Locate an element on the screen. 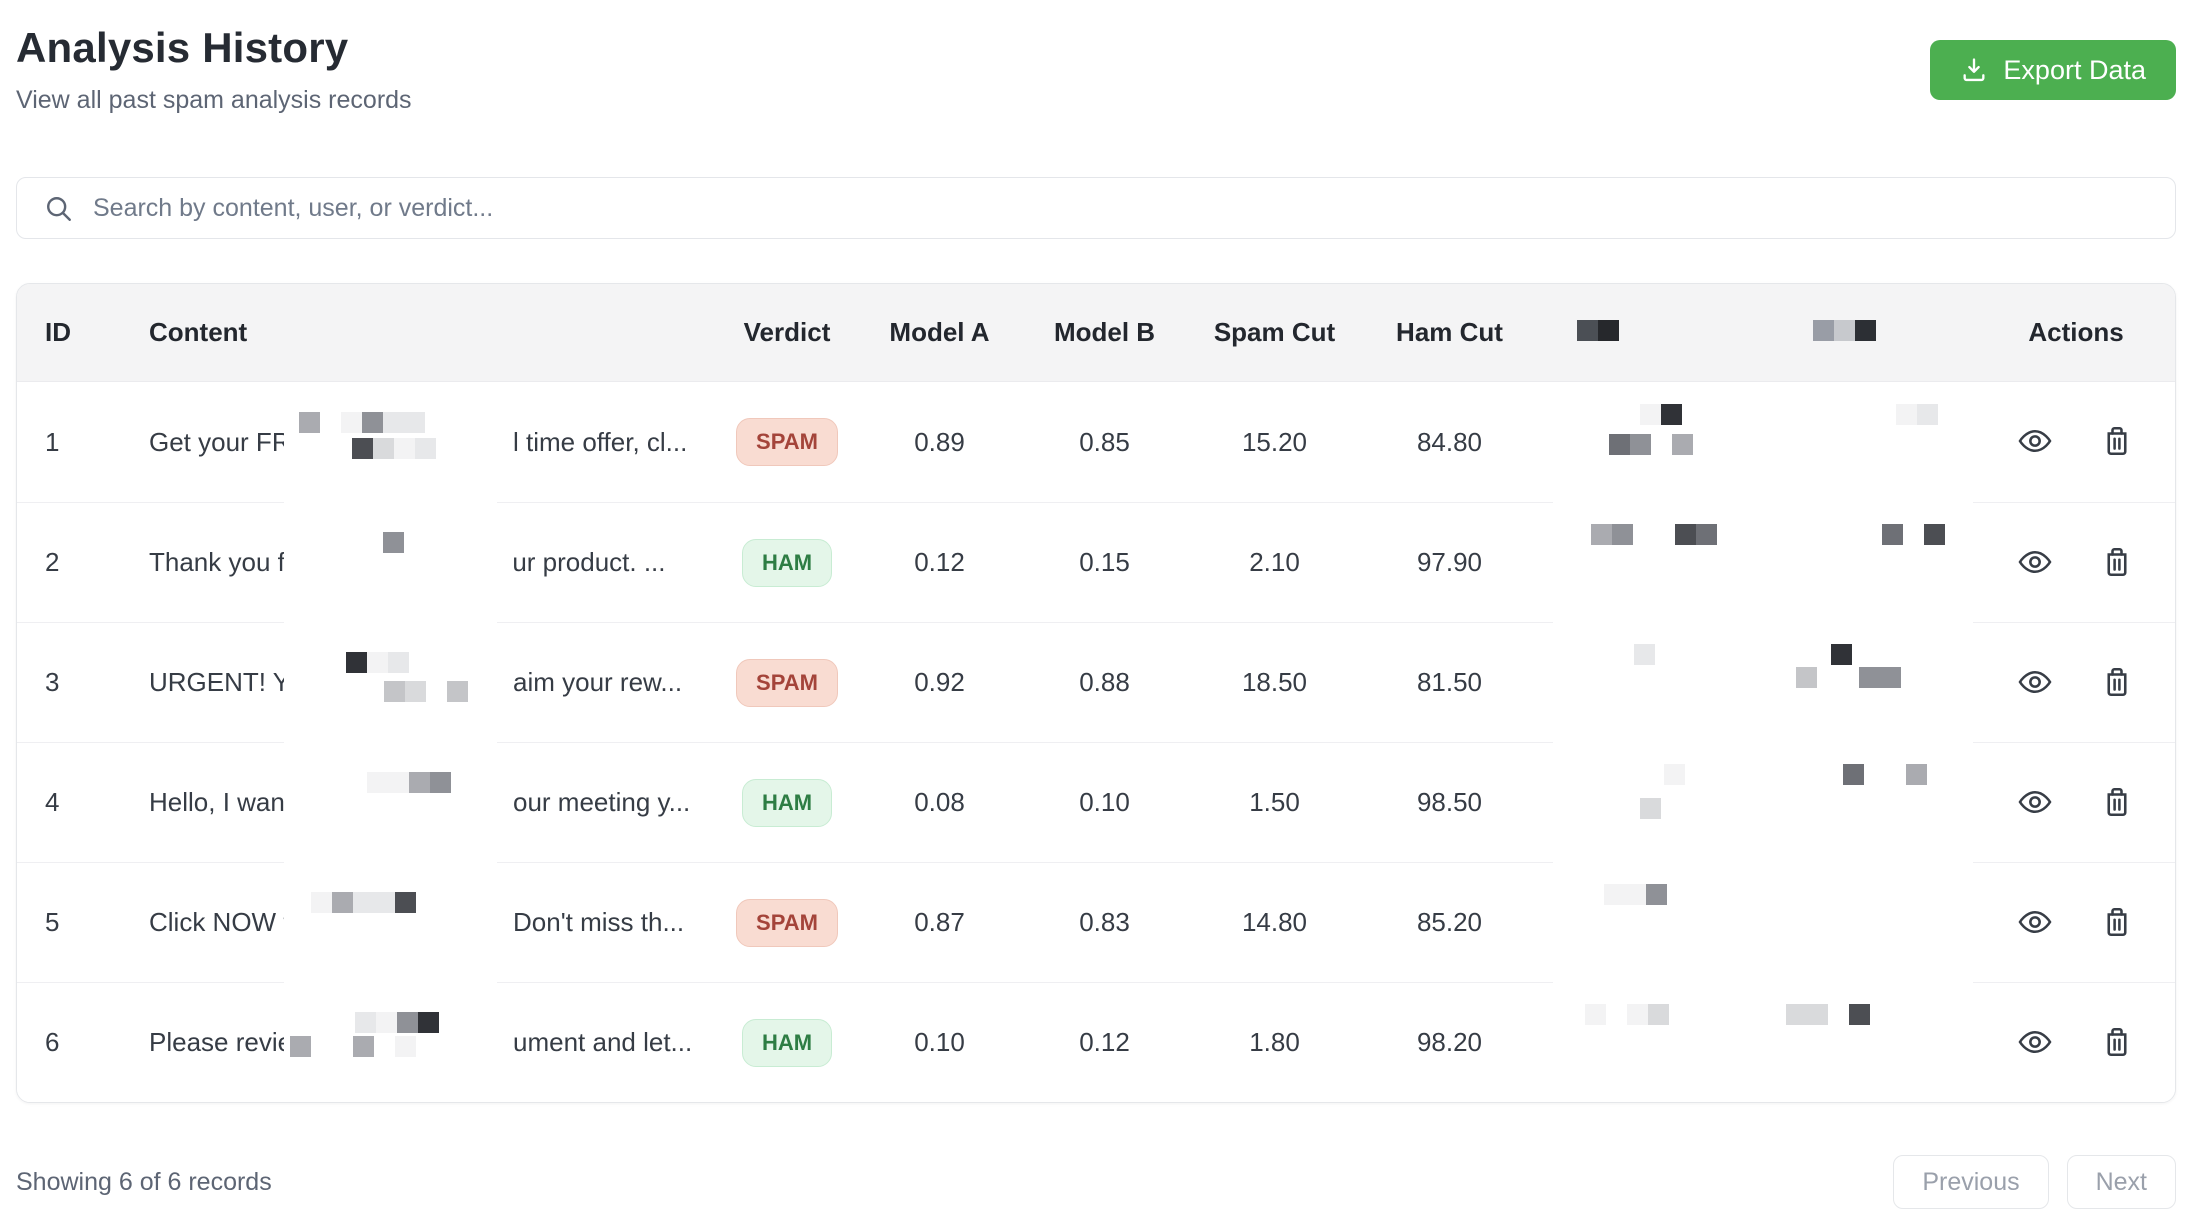  page-title: Analysis History is located at coordinates (182, 47).